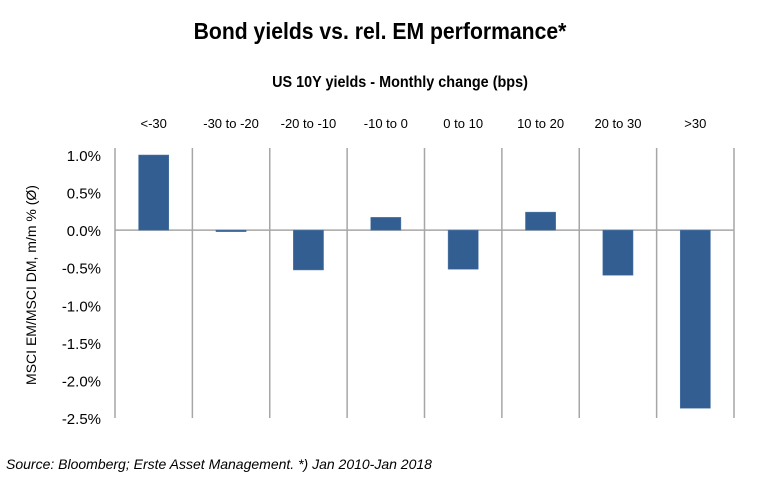 The height and width of the screenshot is (480, 760). I want to click on x-tick-label: 10 to 20, so click(540, 123).